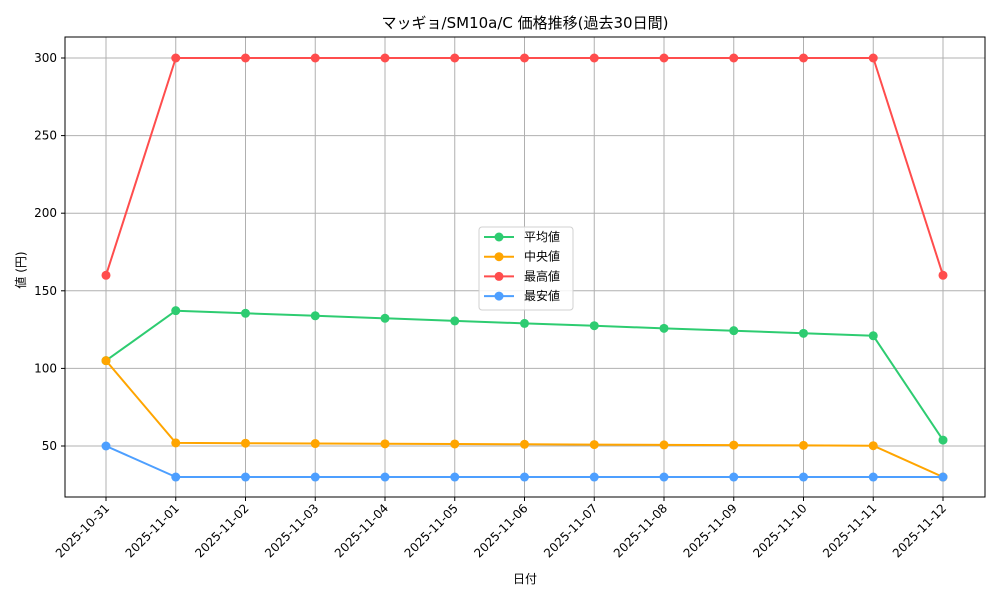 The image size is (1000, 600). I want to click on y-tick-label: 100, so click(45, 368).